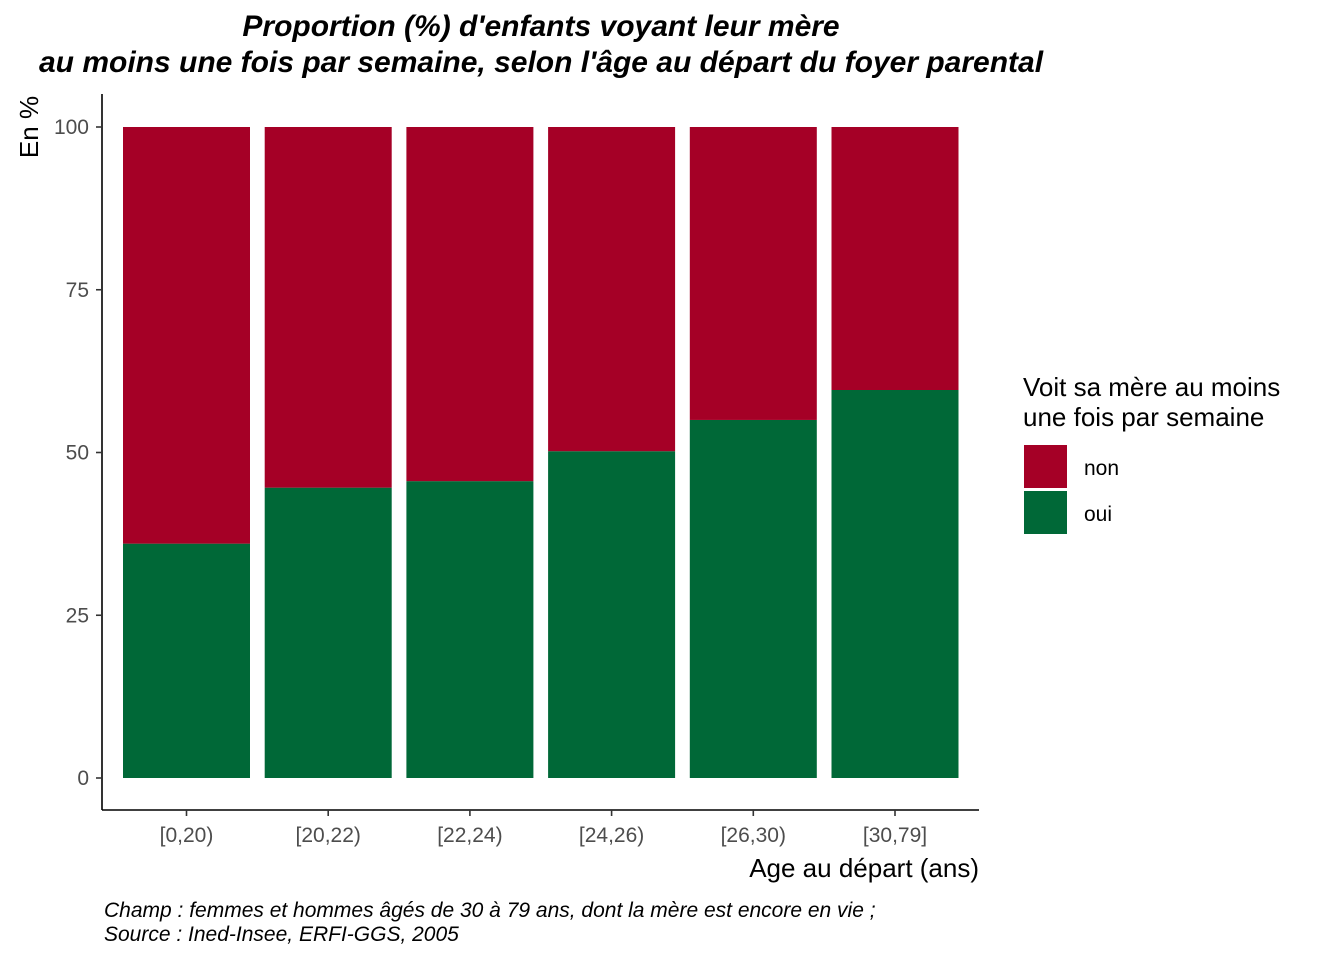  Describe the element at coordinates (328, 835) in the screenshot. I see `x-tick-label-2: [20,22)` at that location.